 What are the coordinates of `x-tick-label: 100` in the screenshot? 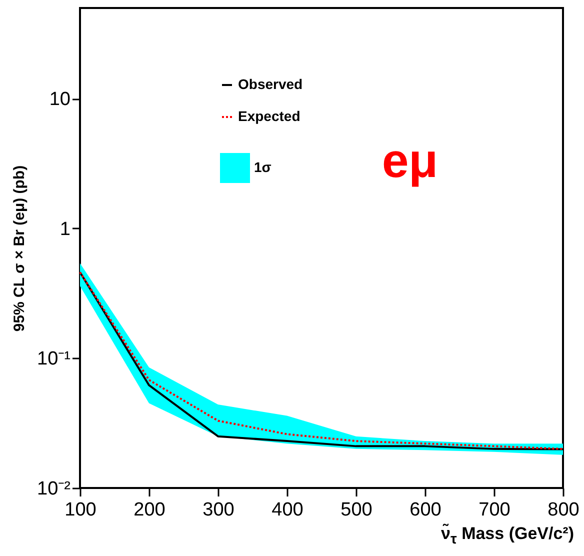 It's located at (80, 510).